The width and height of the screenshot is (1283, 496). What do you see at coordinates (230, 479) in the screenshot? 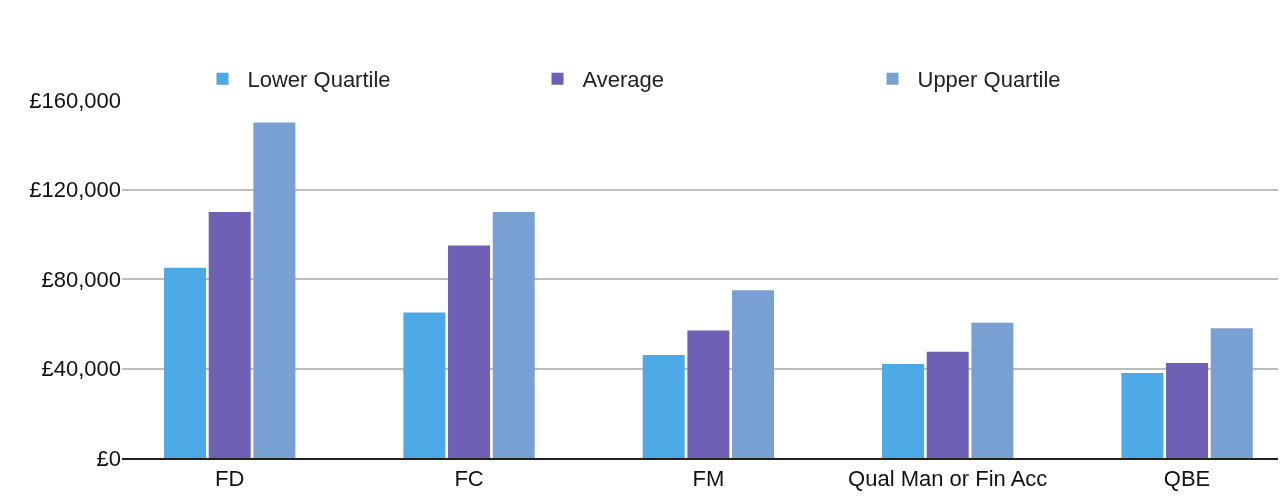
I see `x-tick-label: FD` at bounding box center [230, 479].